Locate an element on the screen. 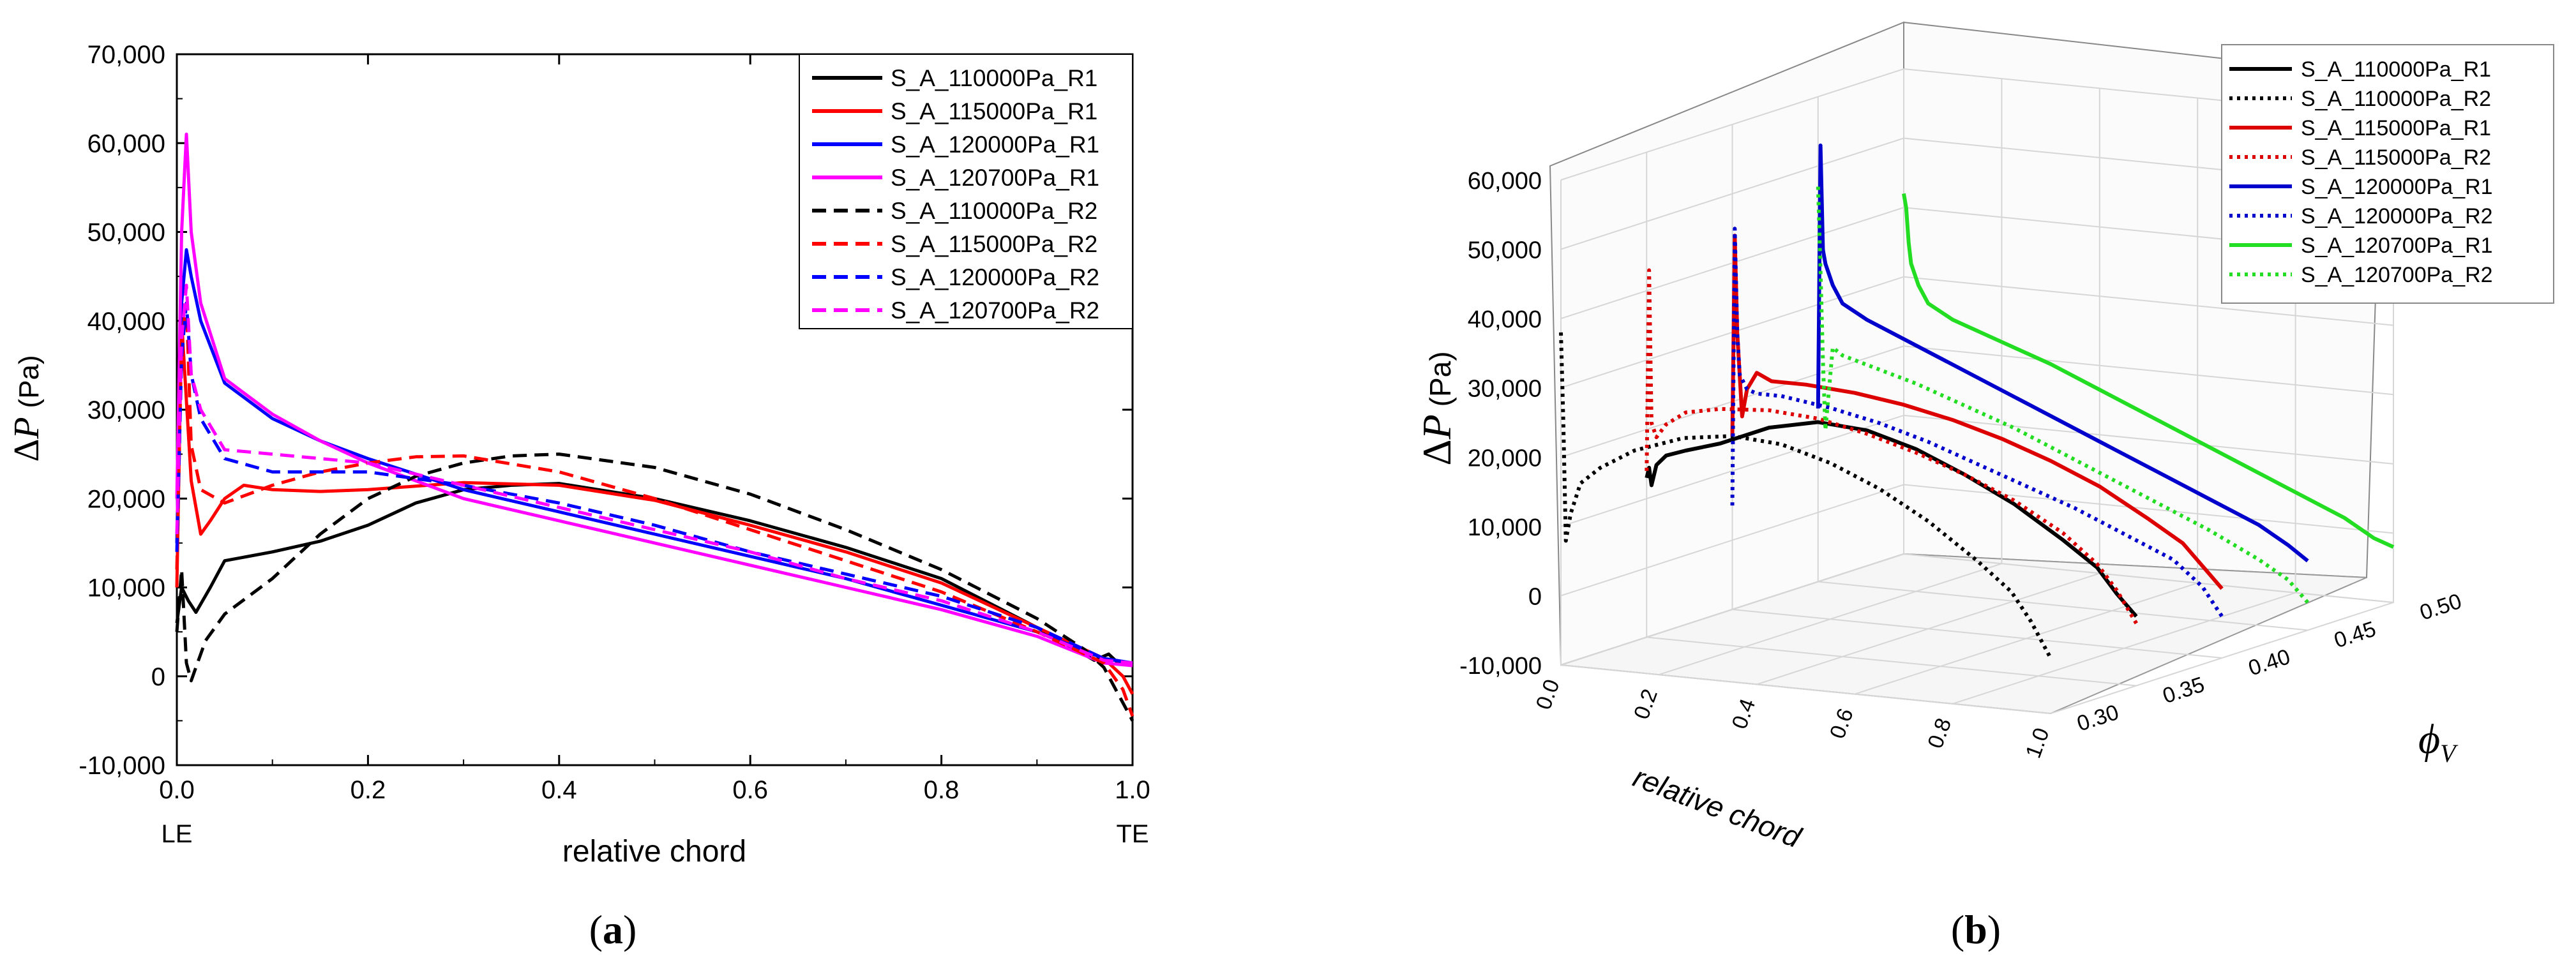  panel-b-series-line-s-a-120700pa-r1 is located at coordinates (2148, 371).